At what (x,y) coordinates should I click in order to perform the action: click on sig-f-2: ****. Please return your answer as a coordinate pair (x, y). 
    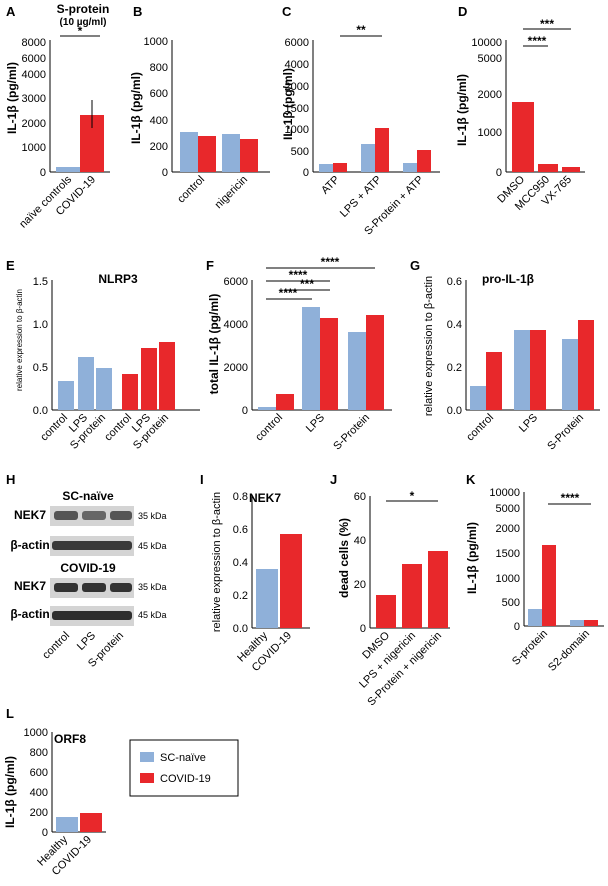
    Looking at the image, I should click on (298, 275).